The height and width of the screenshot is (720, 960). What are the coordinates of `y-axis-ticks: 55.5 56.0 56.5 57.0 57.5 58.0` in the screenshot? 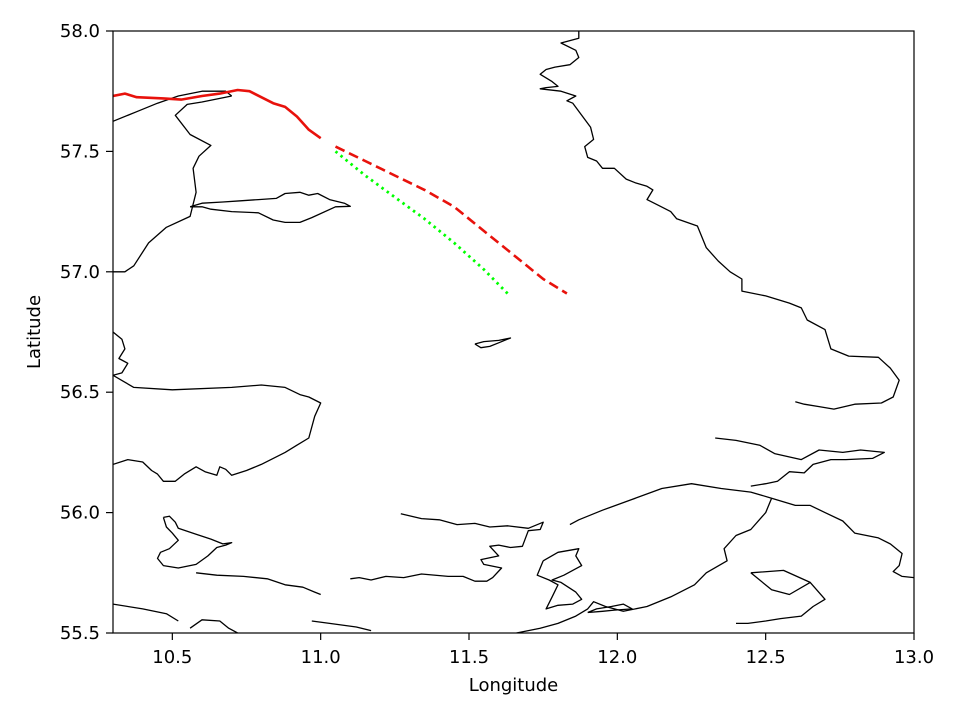 It's located at (86, 332).